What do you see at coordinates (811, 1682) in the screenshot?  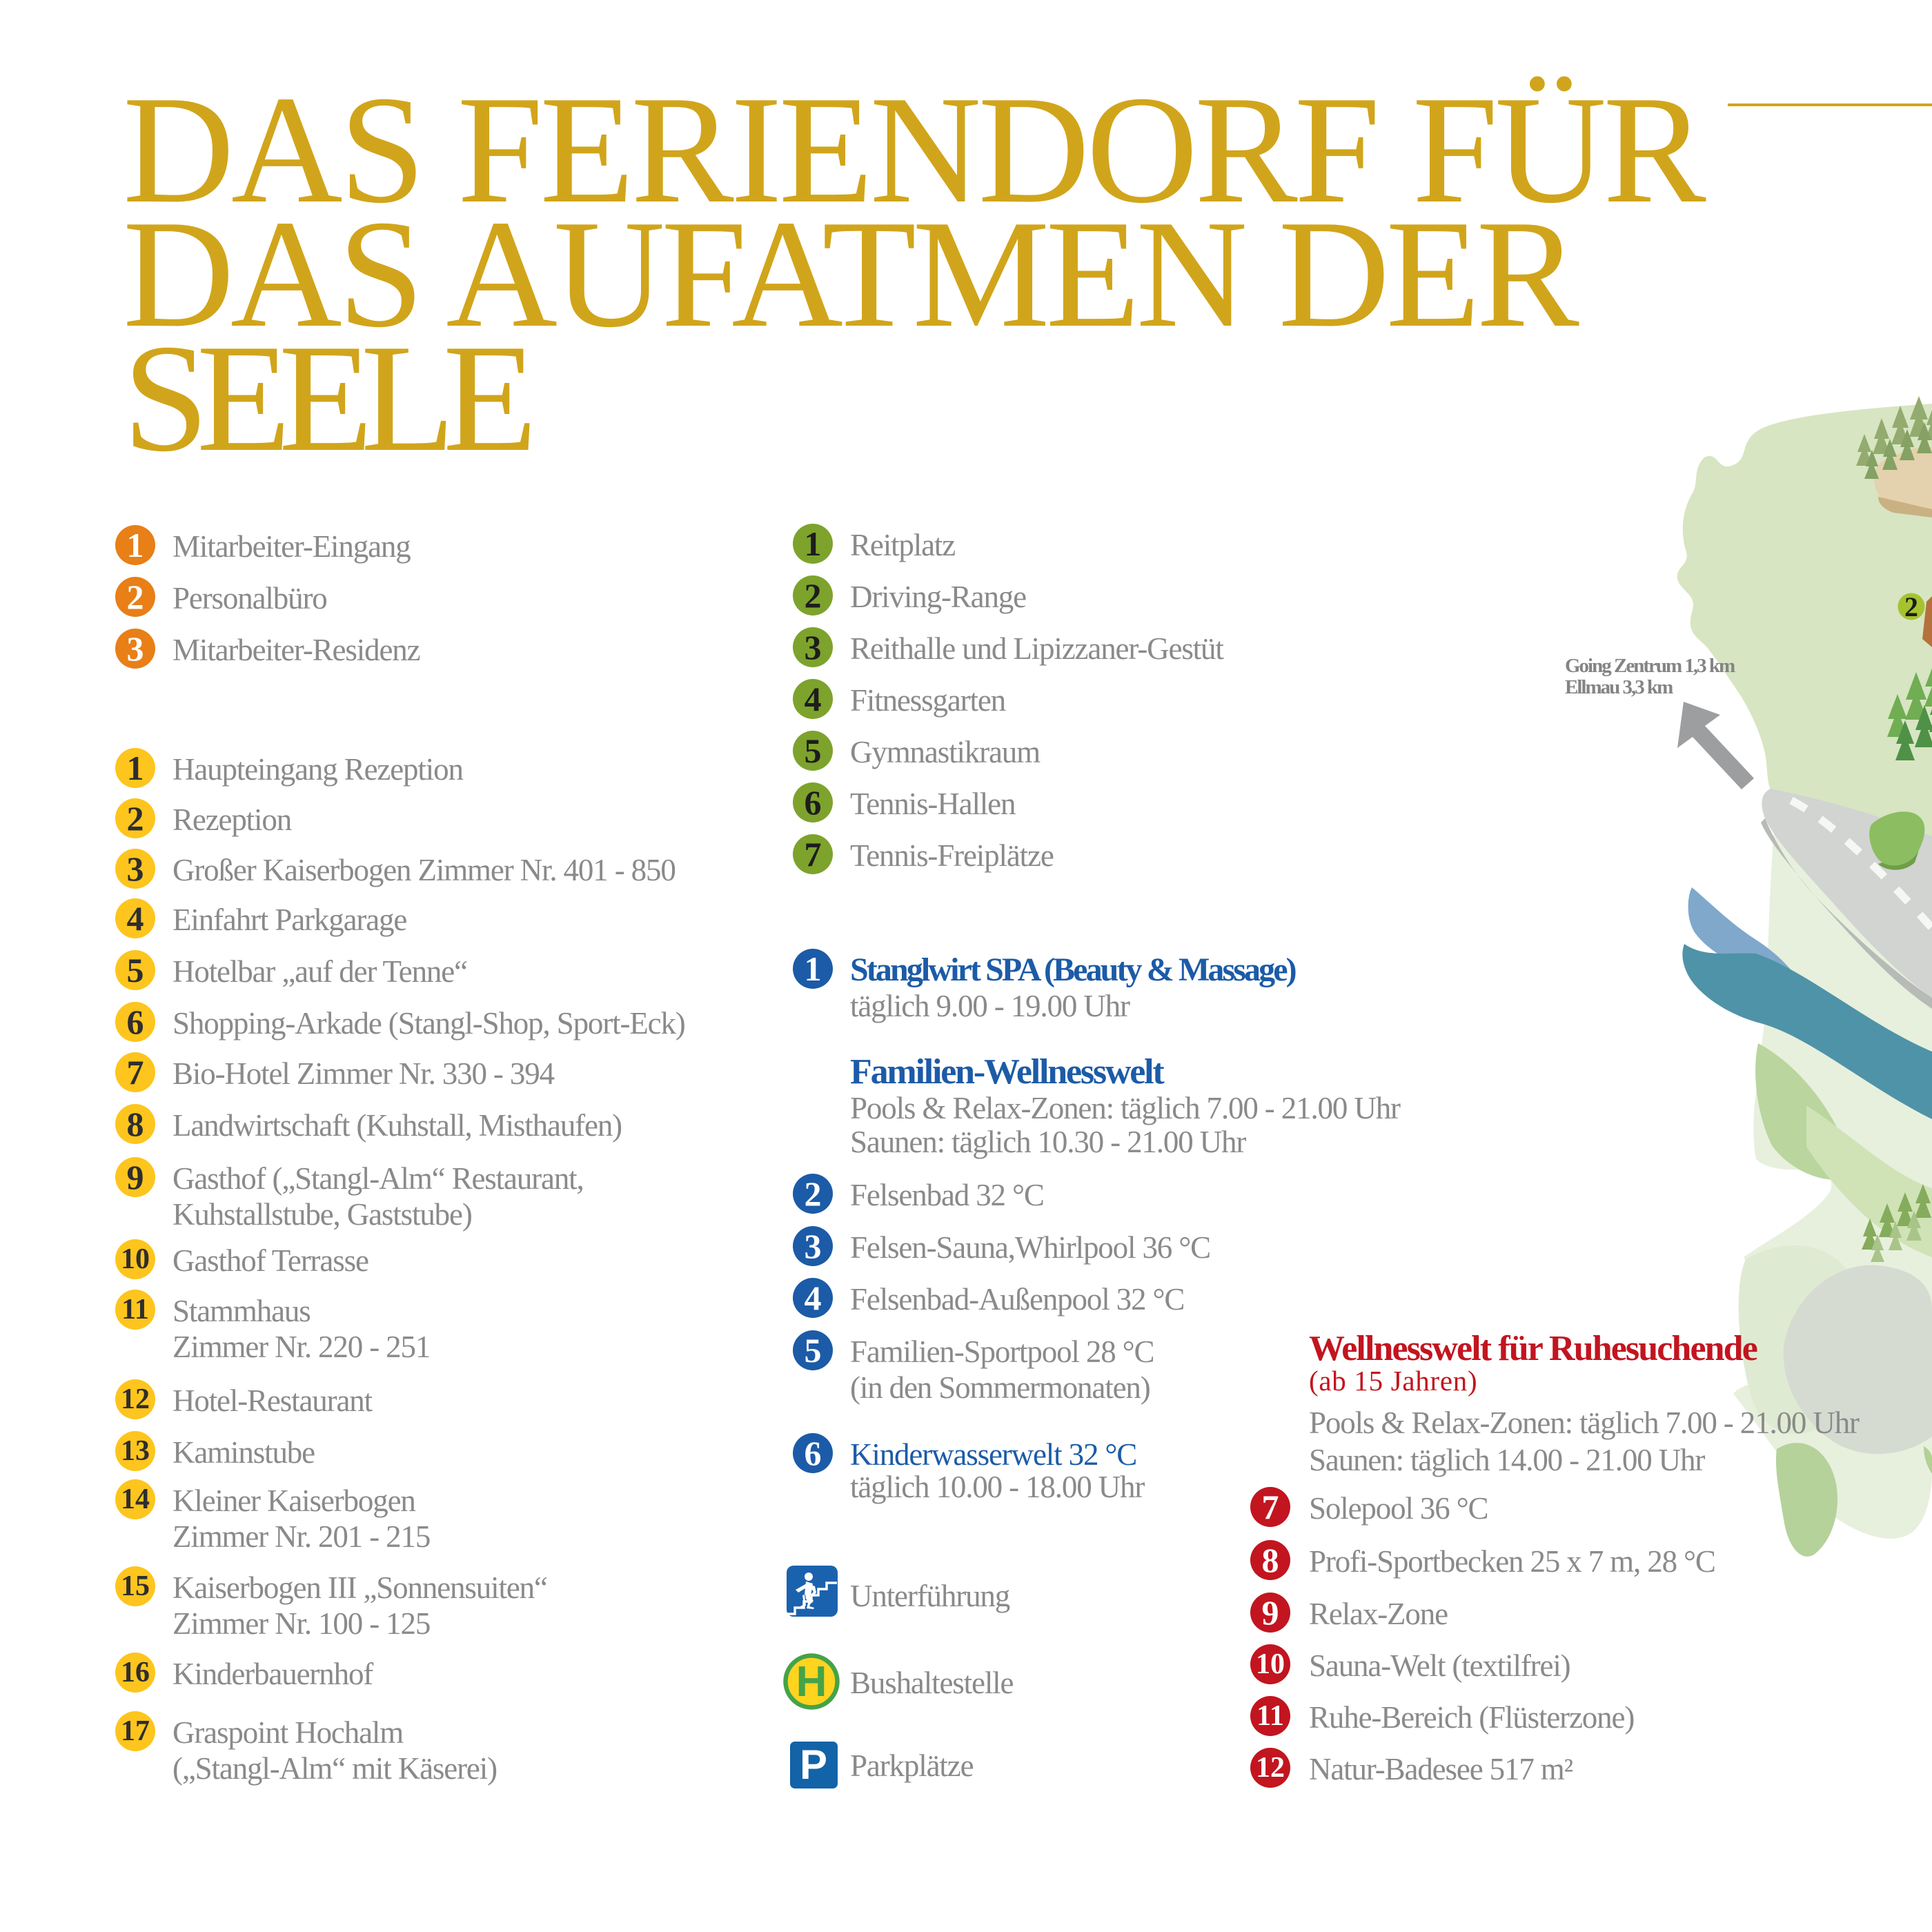 I see `svg-text: H` at bounding box center [811, 1682].